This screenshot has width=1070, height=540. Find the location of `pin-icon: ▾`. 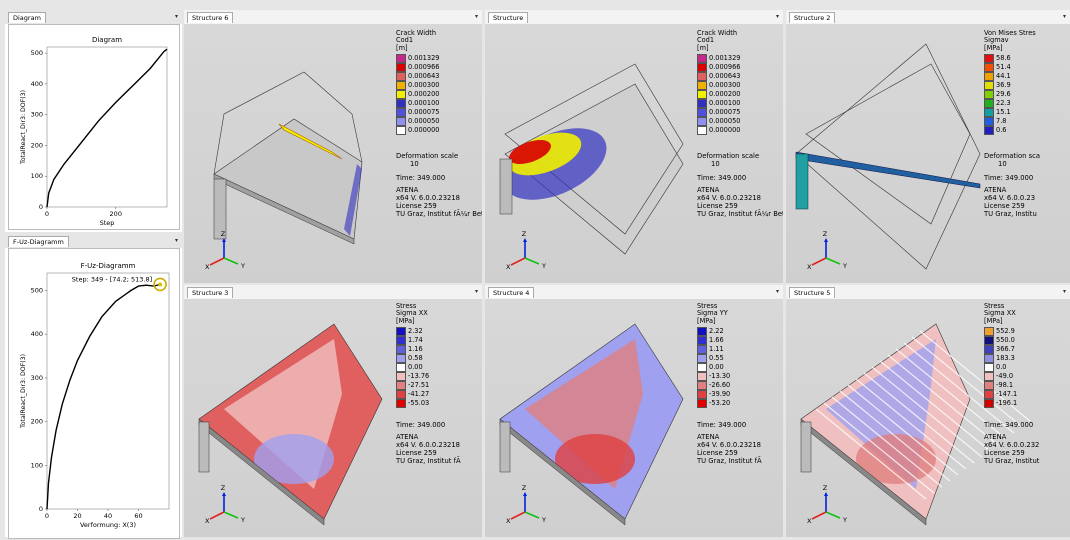

pin-icon: ▾ is located at coordinates (176, 16).